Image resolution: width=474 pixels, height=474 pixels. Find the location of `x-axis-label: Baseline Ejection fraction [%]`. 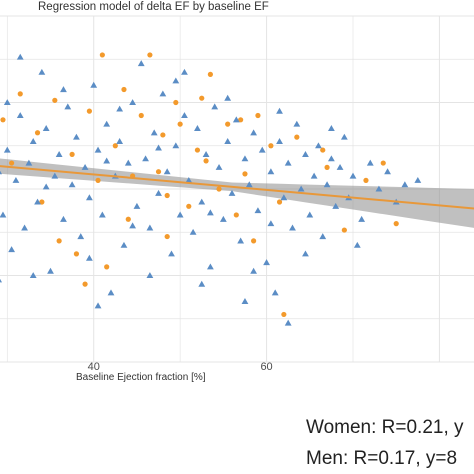

x-axis-label: Baseline Ejection fraction [%] is located at coordinates (141, 377).